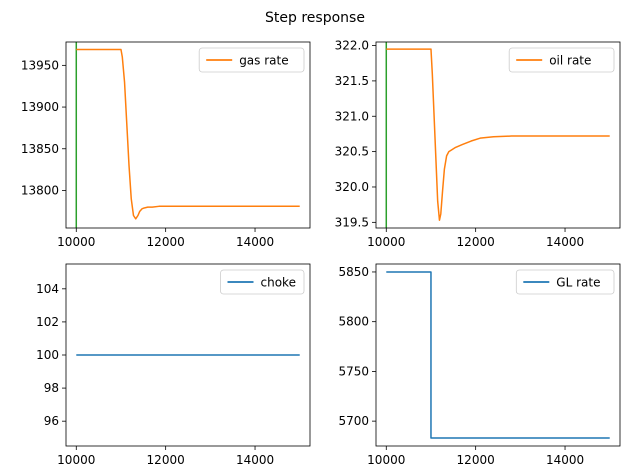  Describe the element at coordinates (352, 46) in the screenshot. I see `y-tick-label: 322.0` at that location.